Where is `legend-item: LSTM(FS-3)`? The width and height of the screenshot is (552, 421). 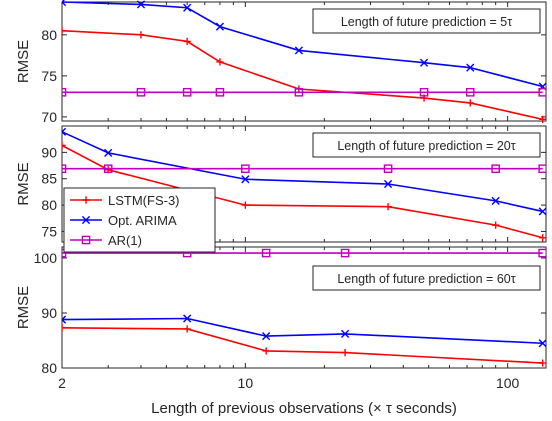
legend-item: LSTM(FS-3) is located at coordinates (125, 200).